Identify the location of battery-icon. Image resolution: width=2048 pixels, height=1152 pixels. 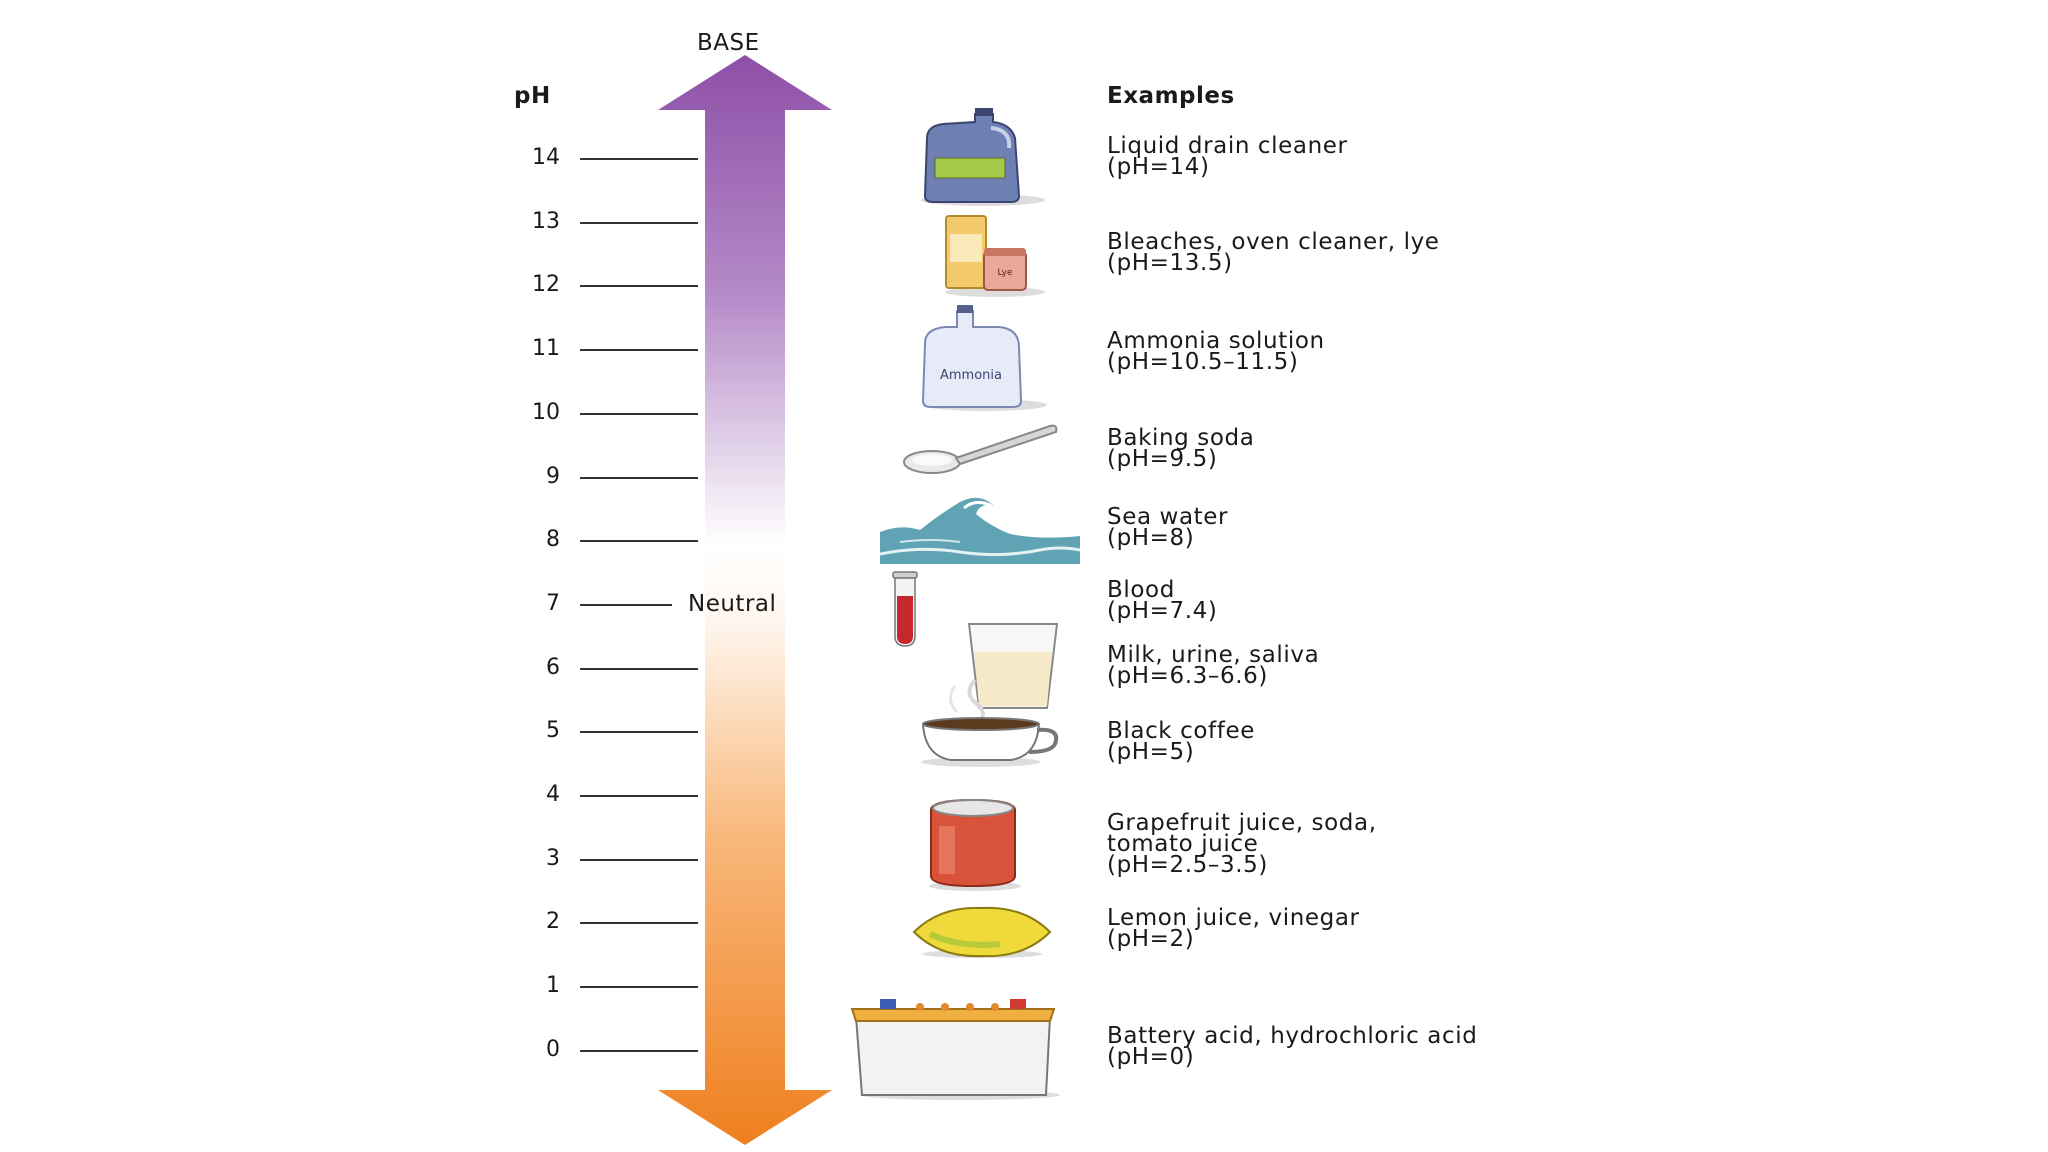
(955, 1049).